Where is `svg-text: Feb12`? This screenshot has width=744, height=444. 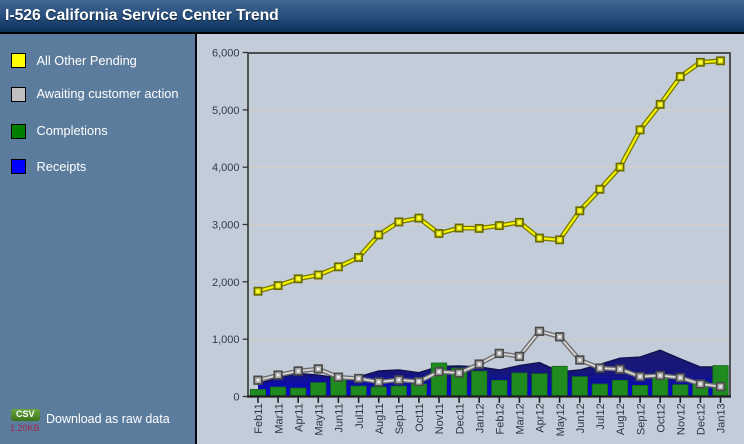 svg-text: Feb12 is located at coordinates (501, 418).